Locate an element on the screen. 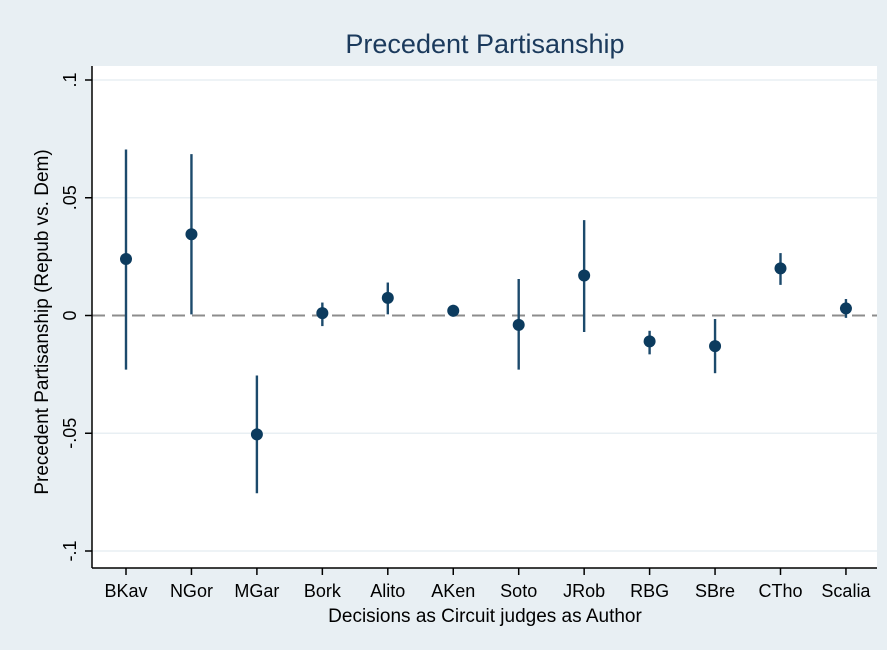 This screenshot has height=650, width=887. point-mgar is located at coordinates (256, 434).